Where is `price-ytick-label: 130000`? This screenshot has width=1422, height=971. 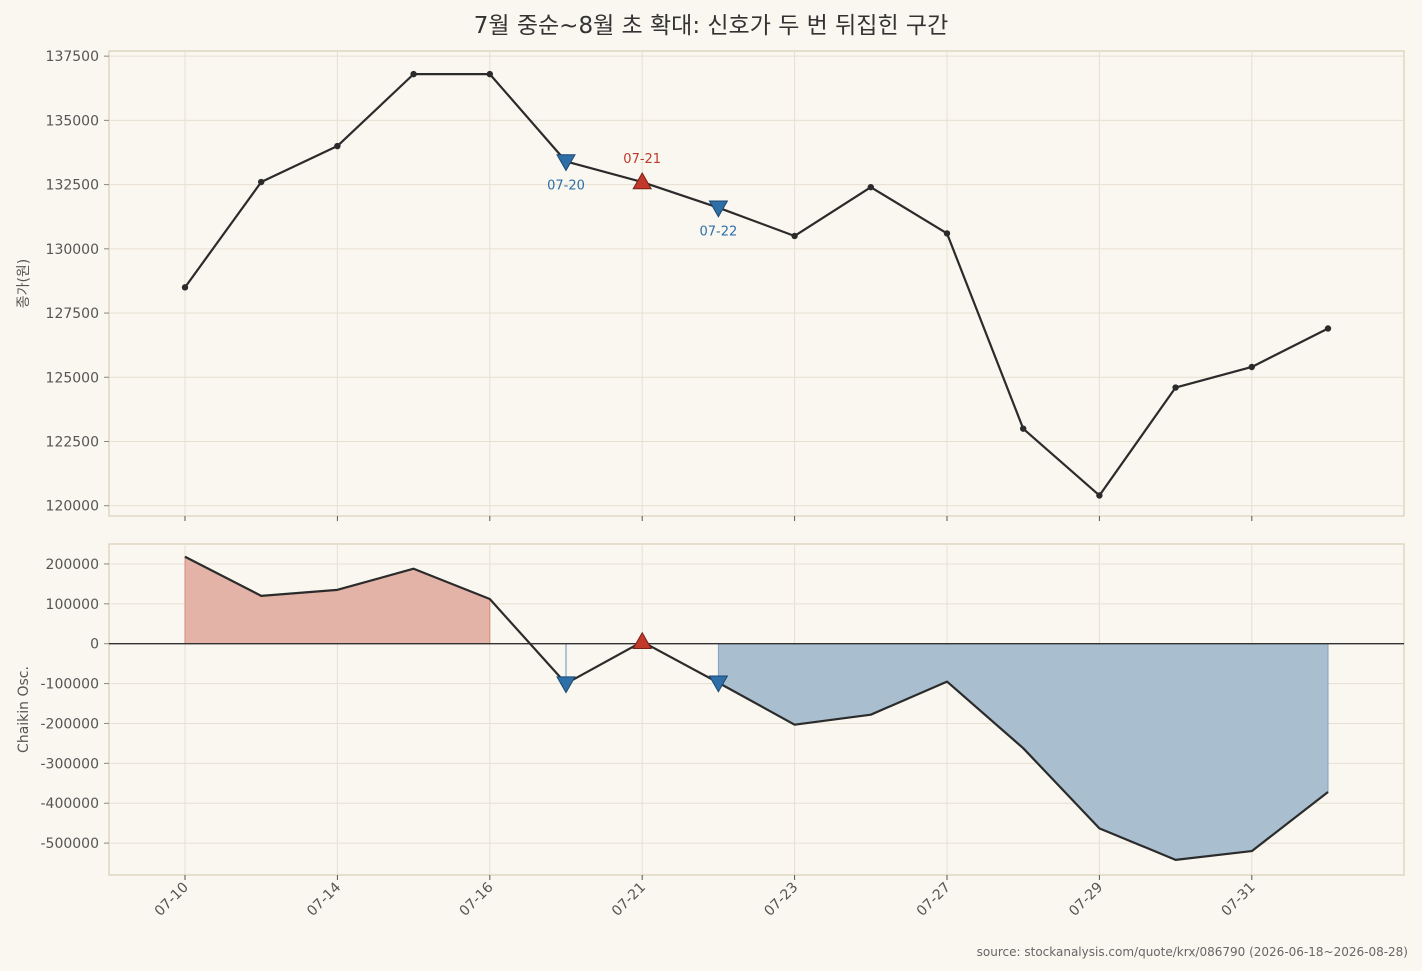
price-ytick-label: 130000 is located at coordinates (72, 250).